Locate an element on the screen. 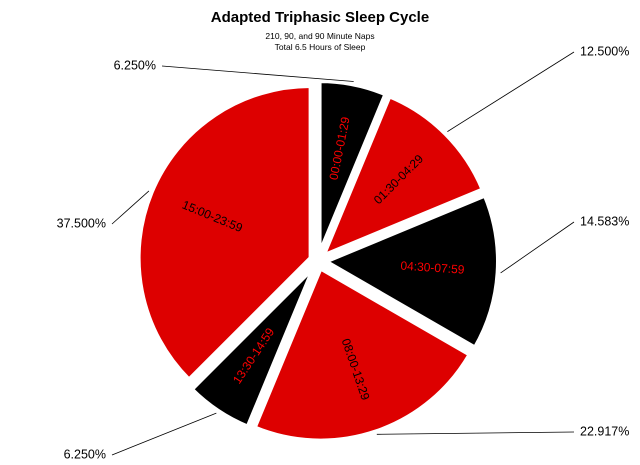 The image size is (640, 465). data-label-0000-0129: 6.250% is located at coordinates (135, 65).